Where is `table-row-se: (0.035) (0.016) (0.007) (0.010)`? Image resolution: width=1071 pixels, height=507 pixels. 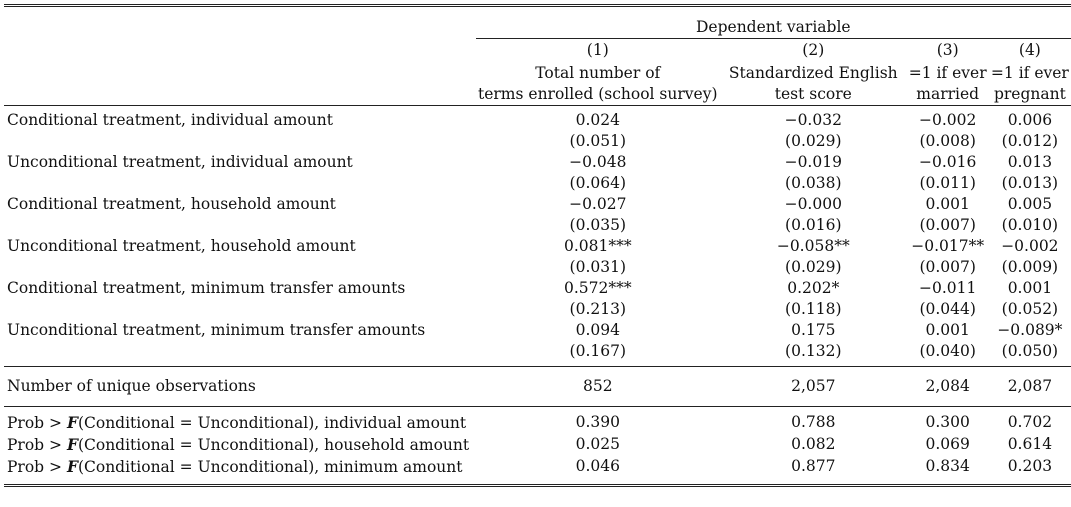
table-row-se: (0.035) (0.016) (0.007) (0.010) is located at coordinates (537, 225).